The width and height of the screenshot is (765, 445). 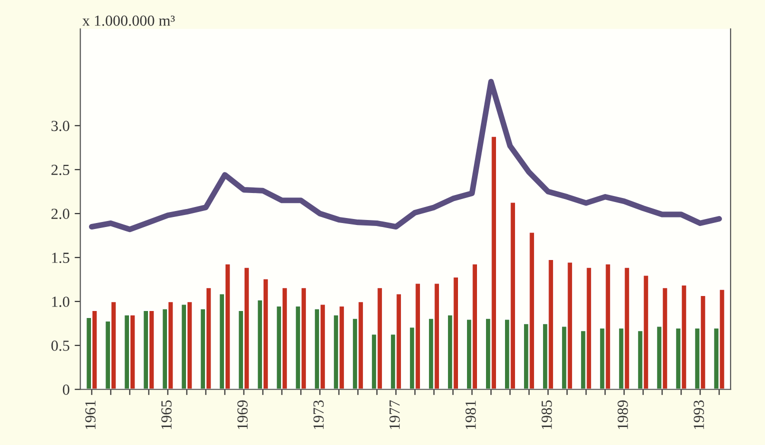 I want to click on x-tick-label: 1969, so click(x=242, y=415).